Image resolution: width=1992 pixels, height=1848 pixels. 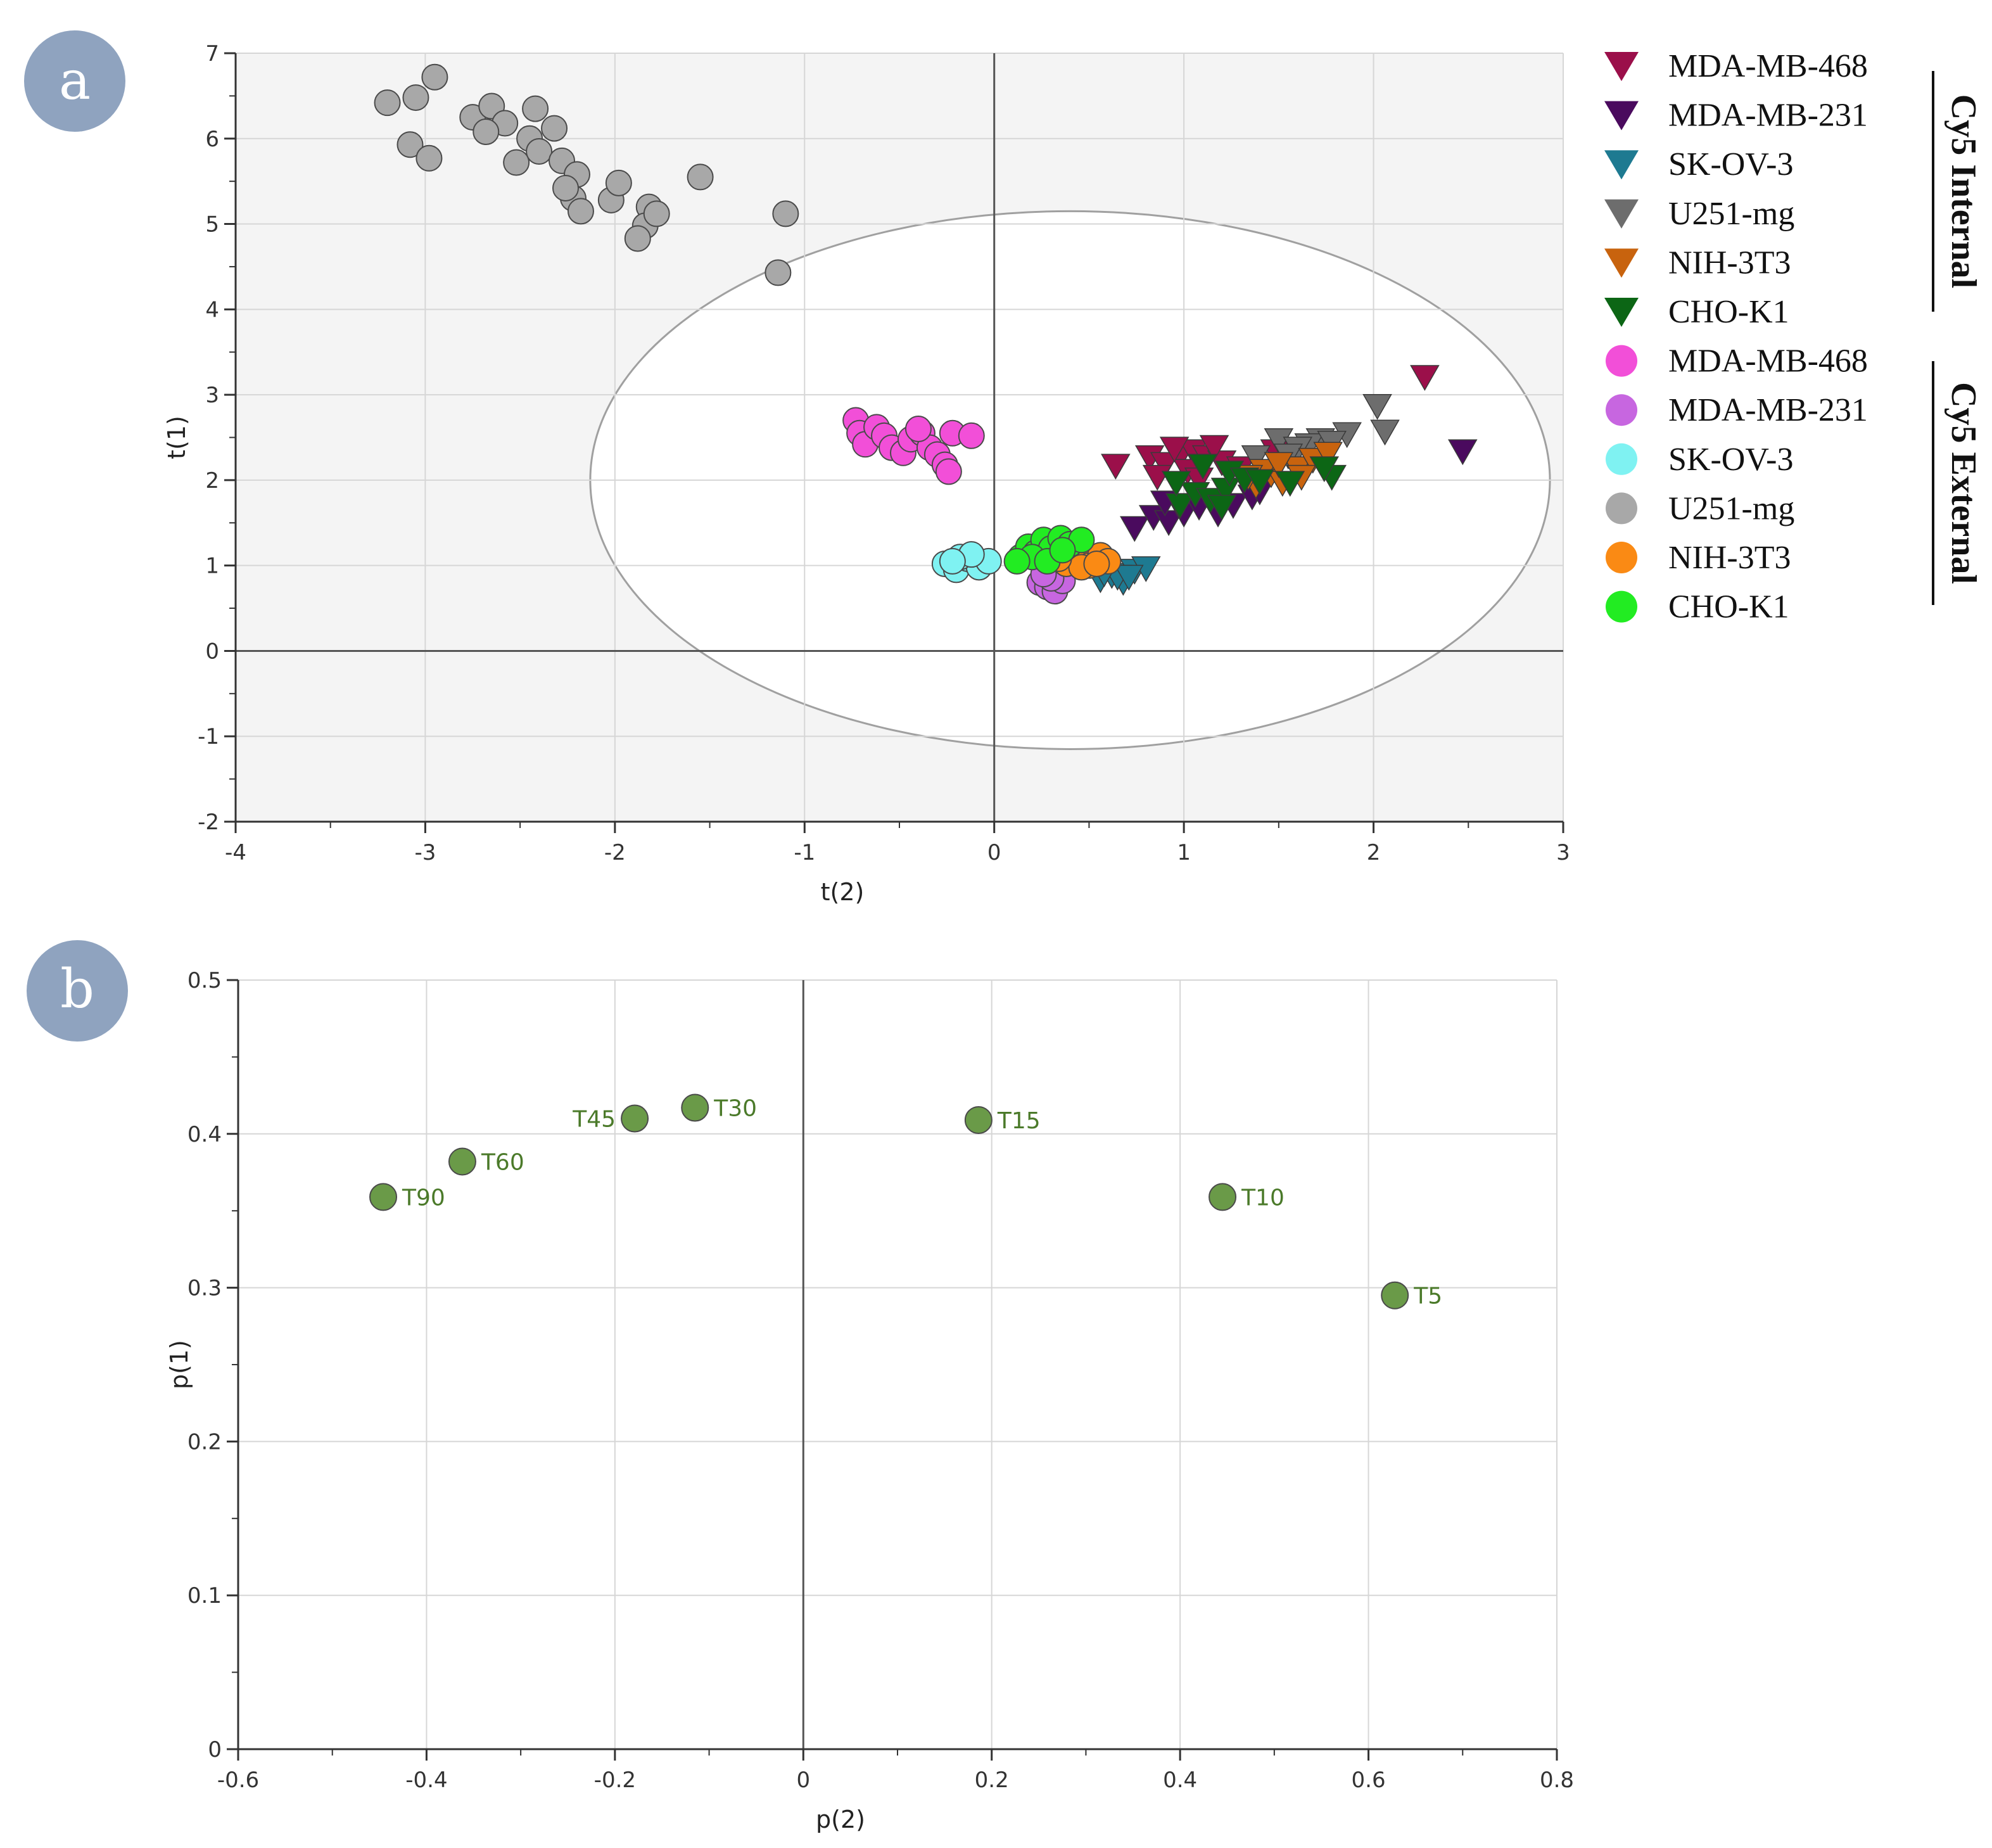 I want to click on y-tick-label: 7, so click(x=212, y=54).